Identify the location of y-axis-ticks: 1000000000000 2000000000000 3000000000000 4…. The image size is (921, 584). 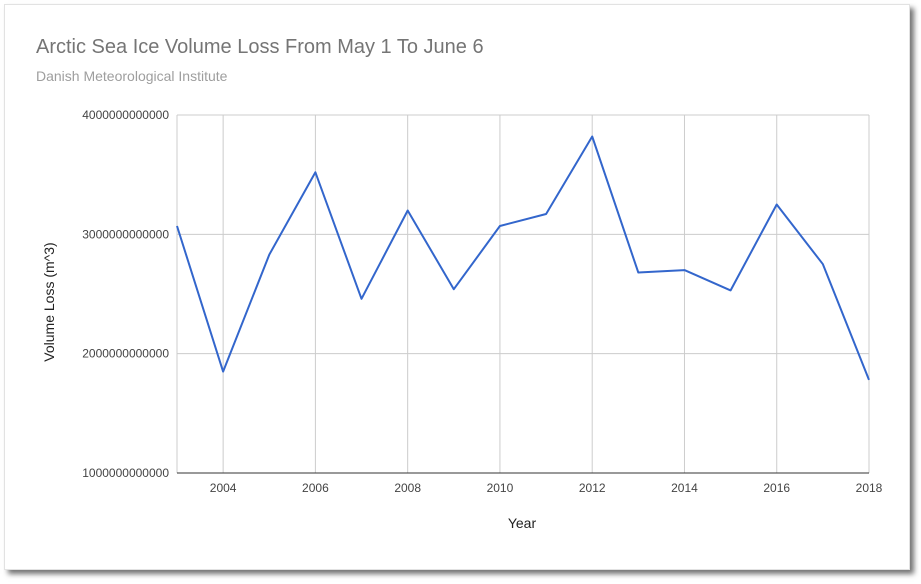
(125, 294).